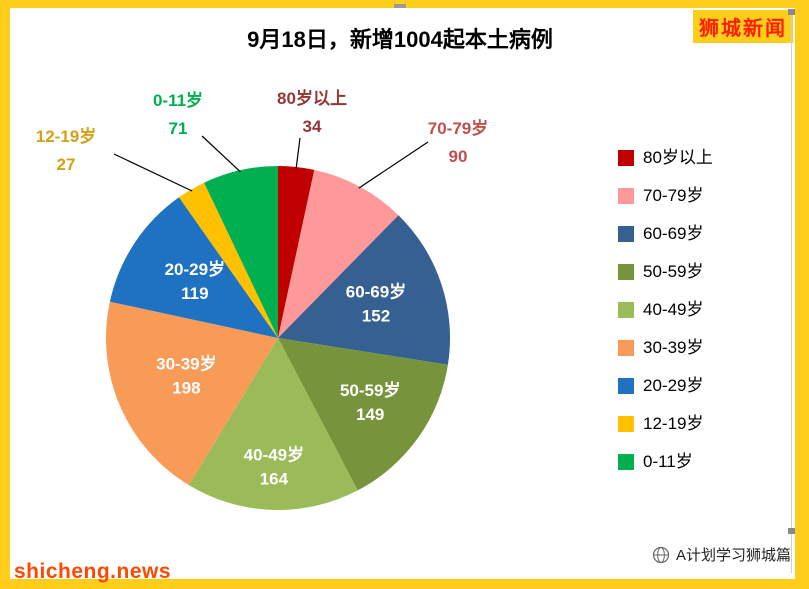  Describe the element at coordinates (673, 195) in the screenshot. I see `legend-label: 70-79岁` at that location.